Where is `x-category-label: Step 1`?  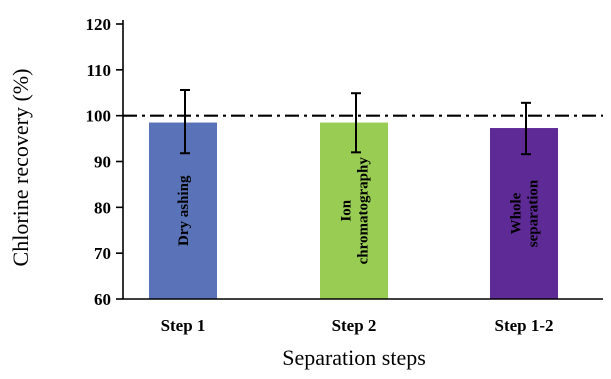
x-category-label: Step 1 is located at coordinates (183, 325).